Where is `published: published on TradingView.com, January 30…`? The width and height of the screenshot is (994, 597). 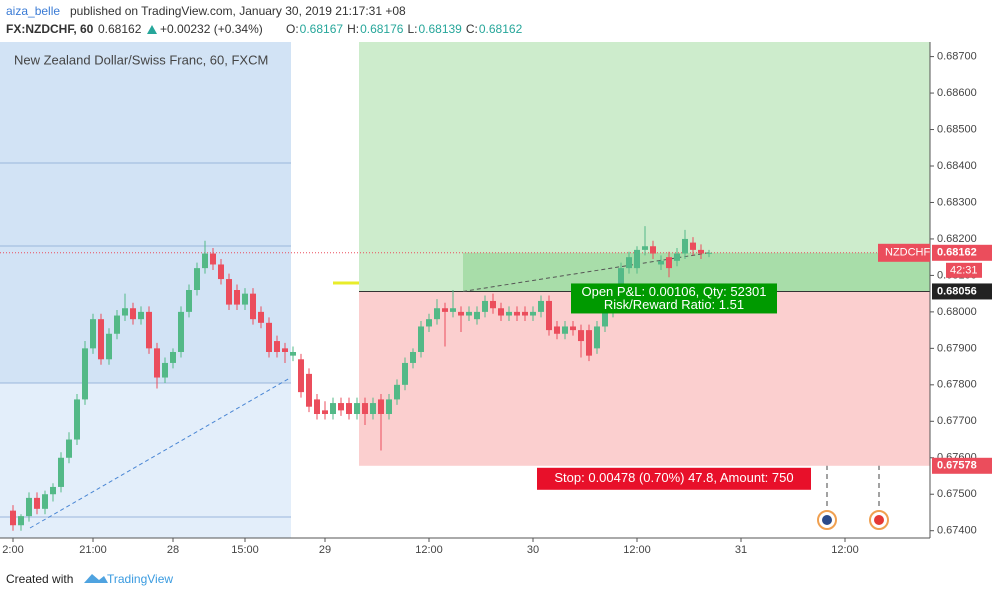
published: published on TradingView.com, January 30… is located at coordinates (238, 11).